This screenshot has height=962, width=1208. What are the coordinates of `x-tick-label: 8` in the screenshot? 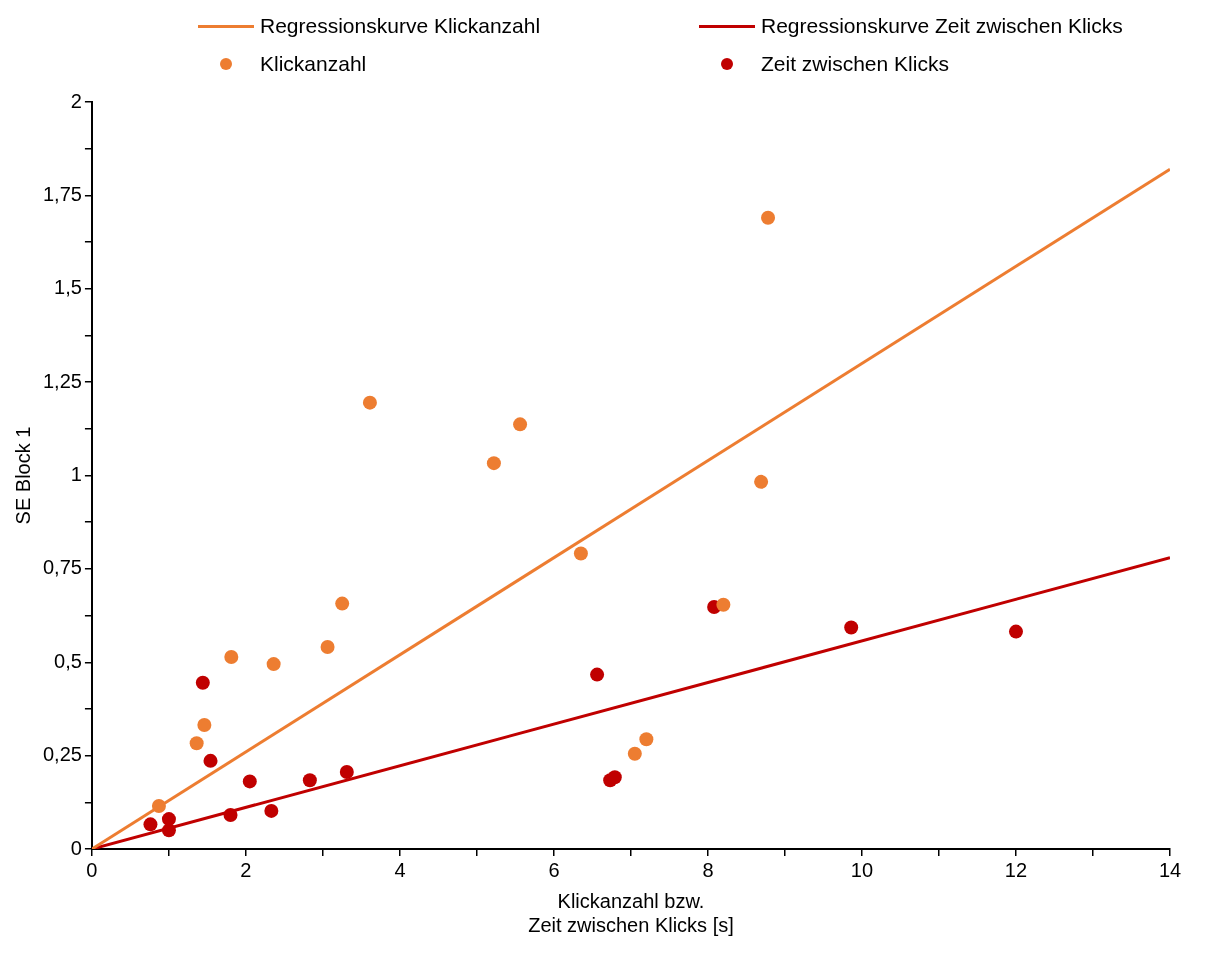 It's located at (708, 869).